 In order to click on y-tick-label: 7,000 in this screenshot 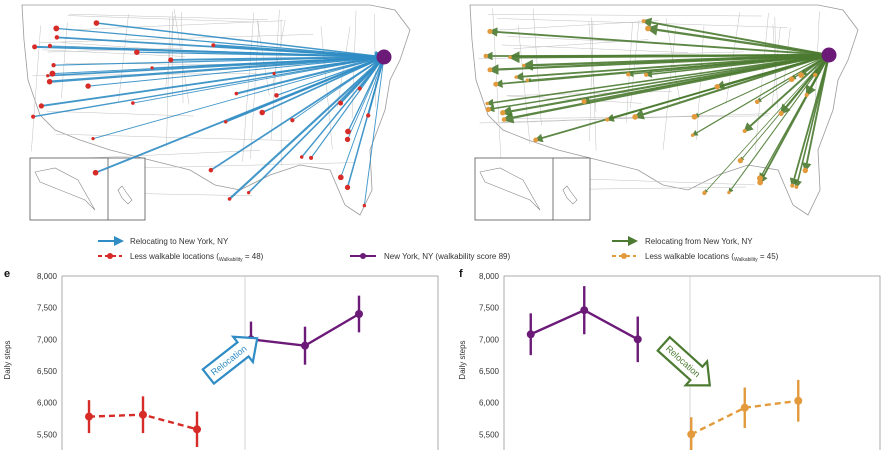, I will do `click(489, 339)`.